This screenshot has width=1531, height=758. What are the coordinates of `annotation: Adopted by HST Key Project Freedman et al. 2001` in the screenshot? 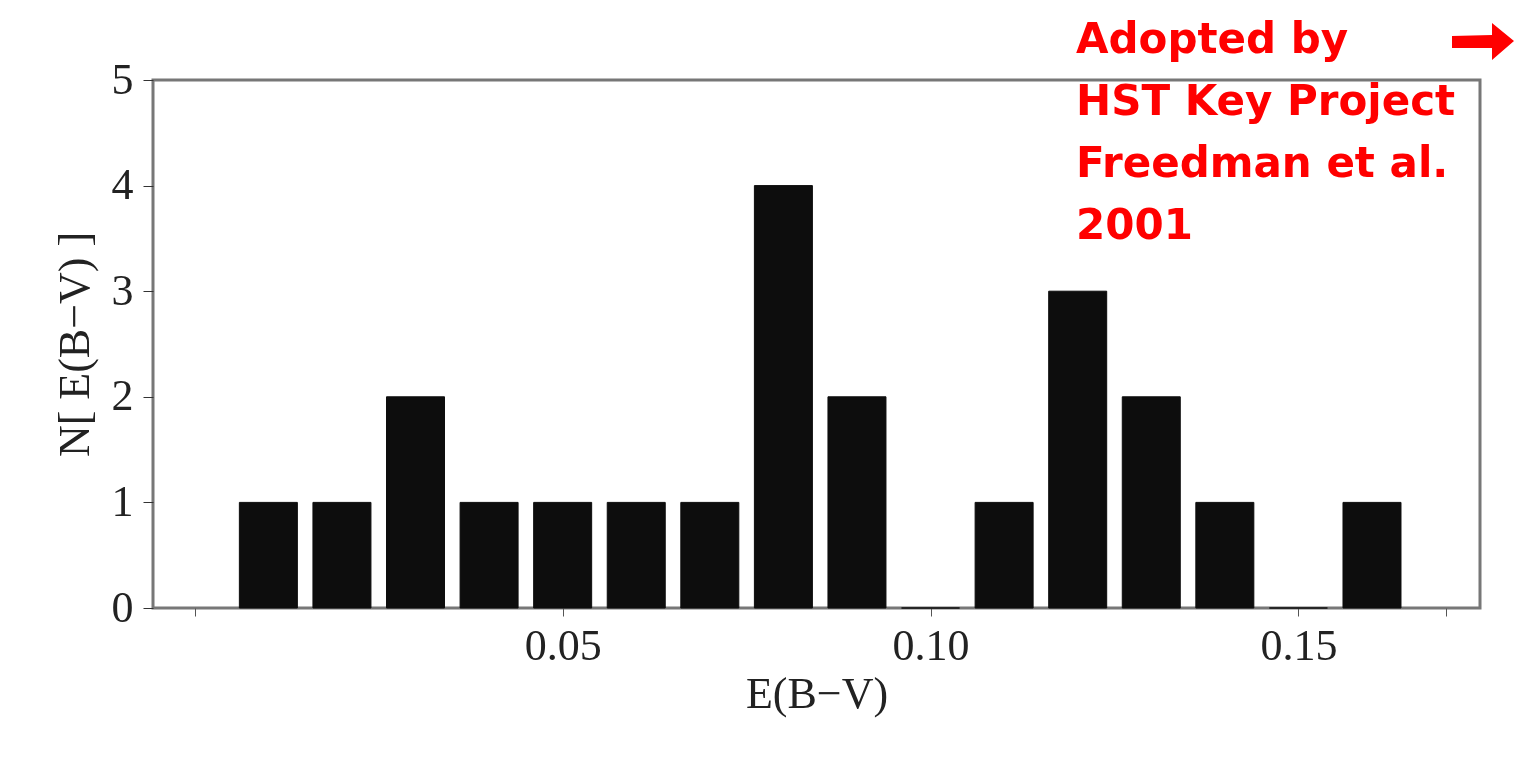 It's located at (1266, 132).